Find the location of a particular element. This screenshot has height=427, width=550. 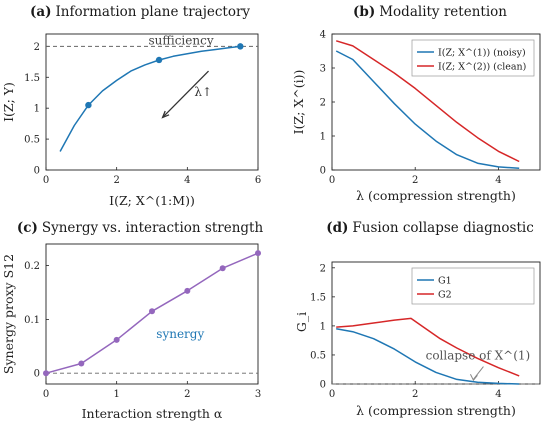

legend-label: G1 is located at coordinates (445, 281).